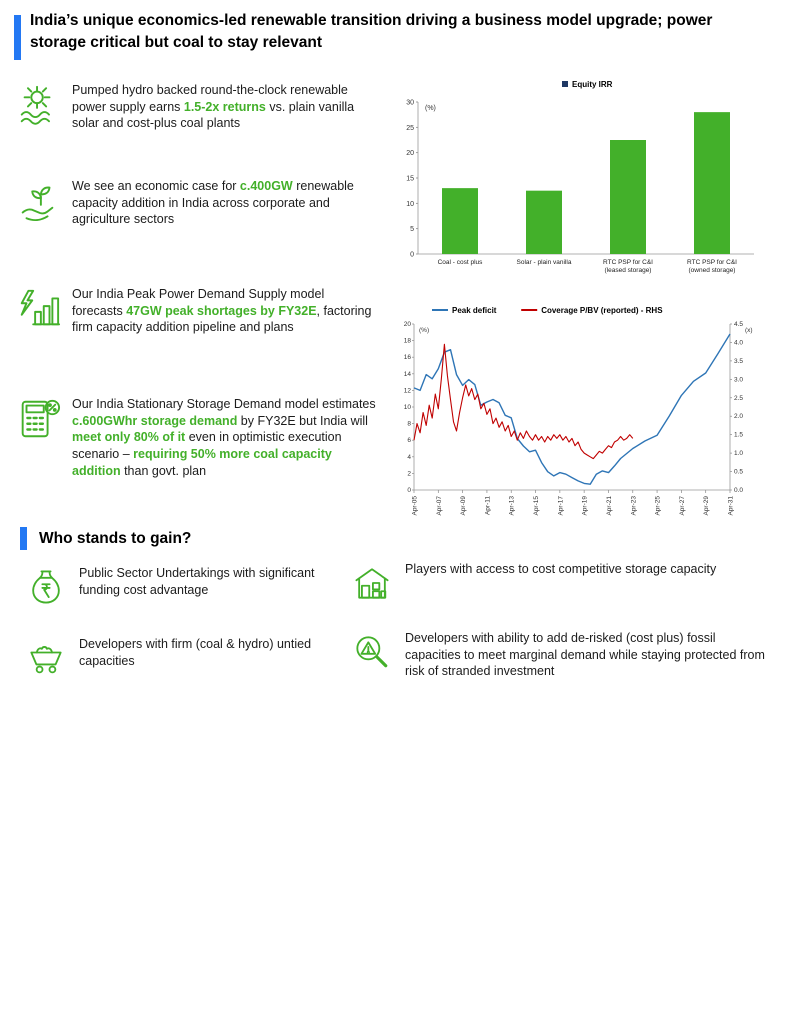 The image size is (791, 1024). I want to click on mine-cart-icon, so click(46, 660).